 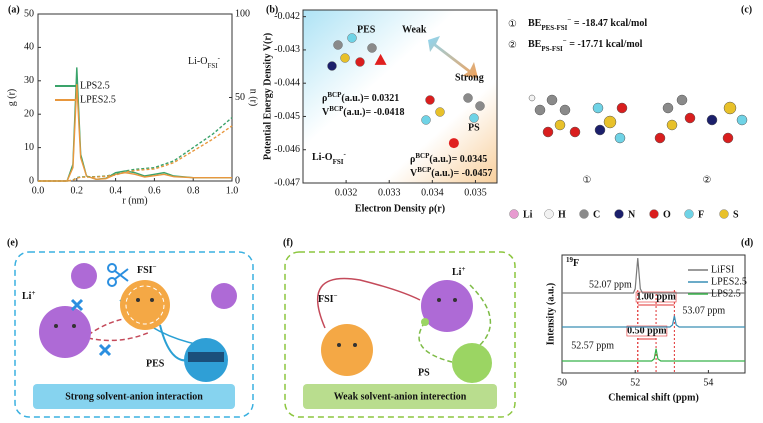 I want to click on li-label-part: Li, so click(x=457, y=272).